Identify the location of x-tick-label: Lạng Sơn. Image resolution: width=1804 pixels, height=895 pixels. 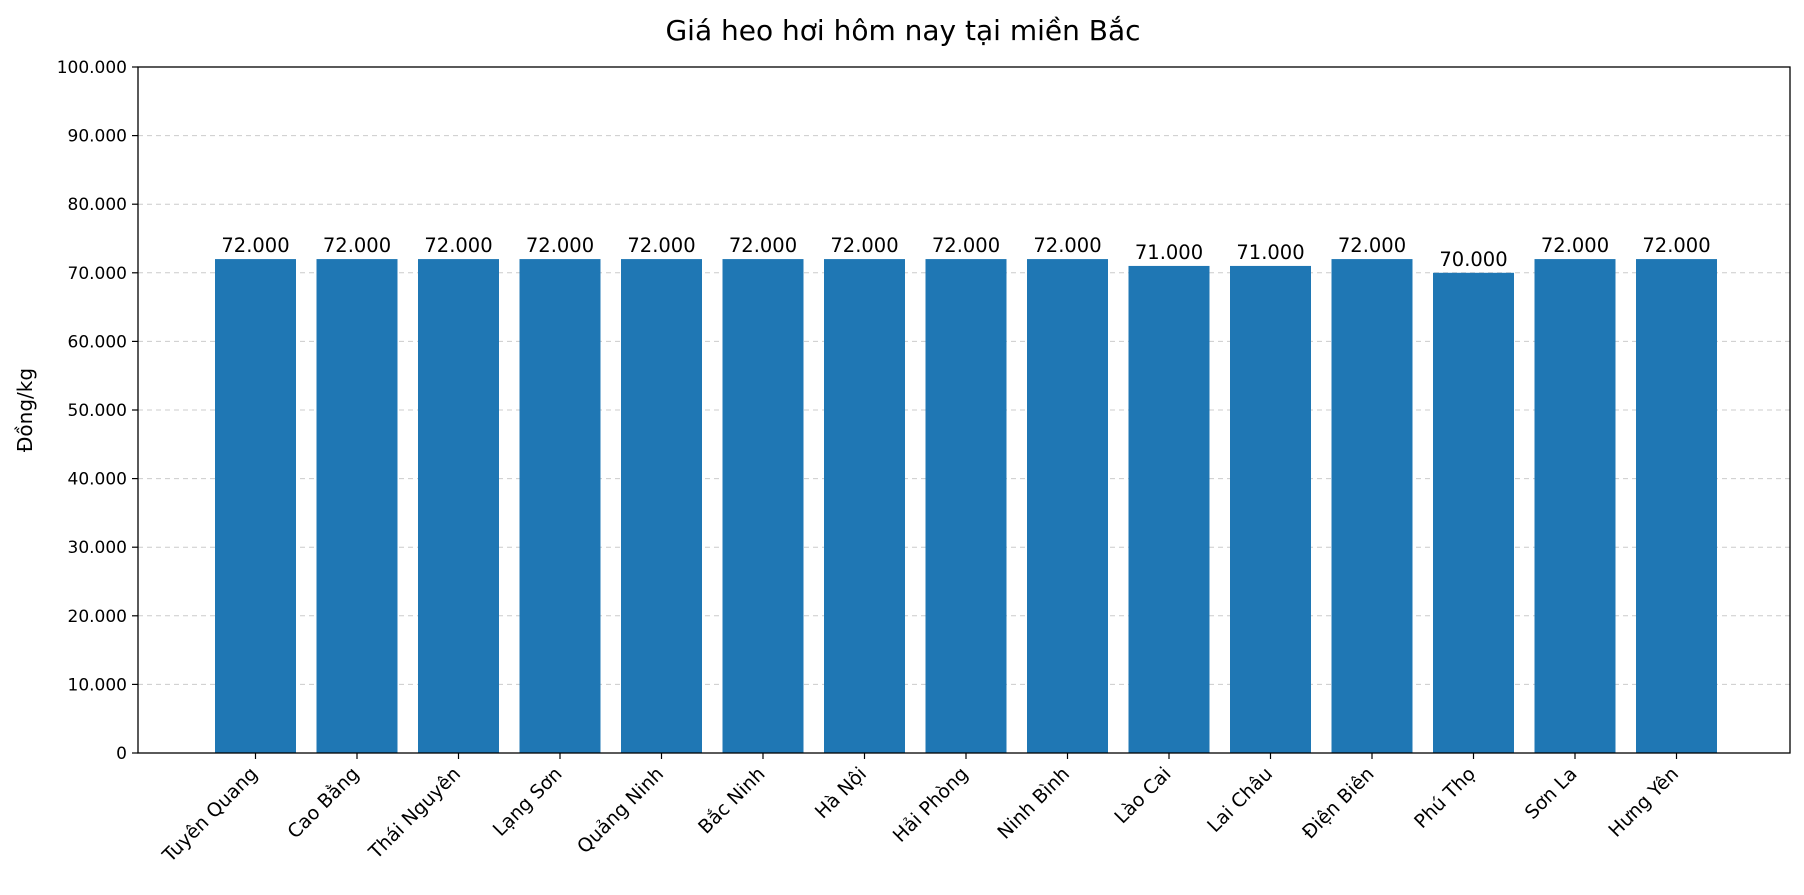
(528, 802).